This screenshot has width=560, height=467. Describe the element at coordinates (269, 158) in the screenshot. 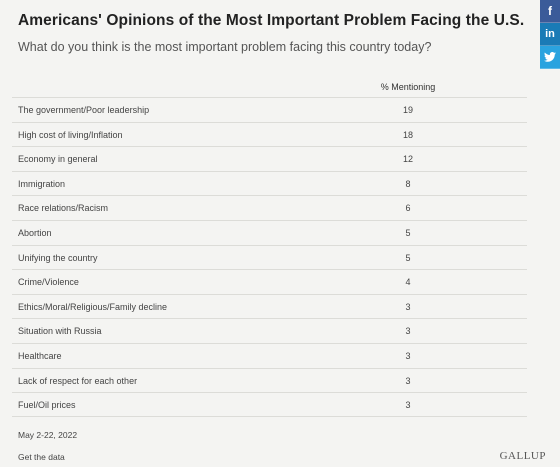

I see `table-row: Economy in general 12` at that location.